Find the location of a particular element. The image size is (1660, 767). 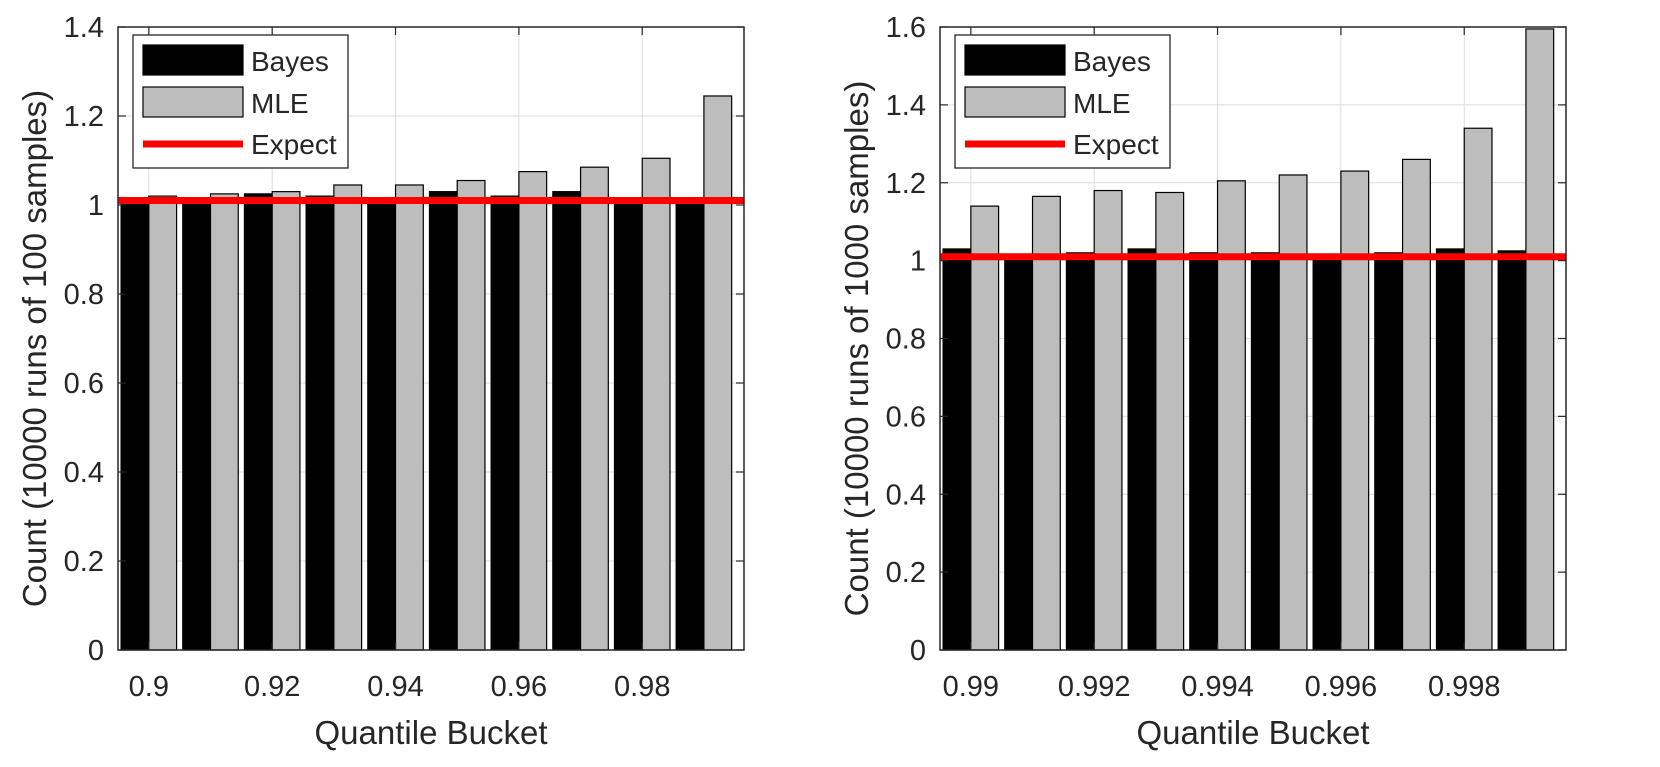

x-tick-label: 0.9 is located at coordinates (149, 687).